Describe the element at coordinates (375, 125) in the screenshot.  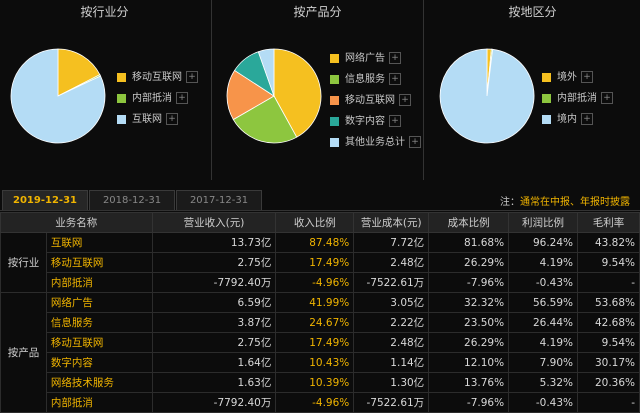
I see `legend-item: 数字内容 +` at that location.